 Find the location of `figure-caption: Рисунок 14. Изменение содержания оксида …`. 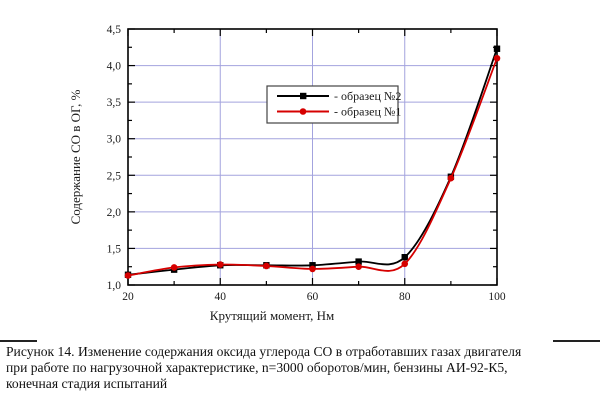

figure-caption: Рисунок 14. Изменение содержания оксида … is located at coordinates (299, 368).